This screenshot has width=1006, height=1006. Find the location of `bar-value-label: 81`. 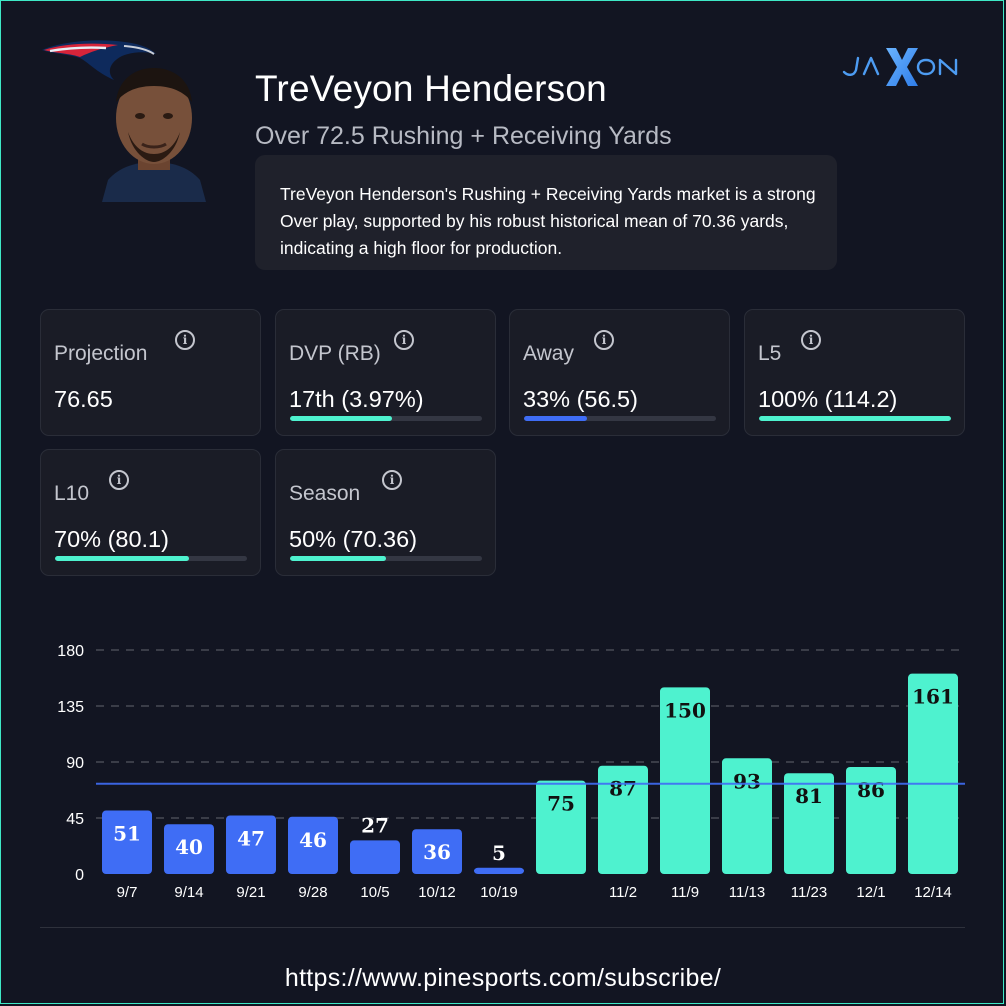

bar-value-label: 81 is located at coordinates (809, 796).